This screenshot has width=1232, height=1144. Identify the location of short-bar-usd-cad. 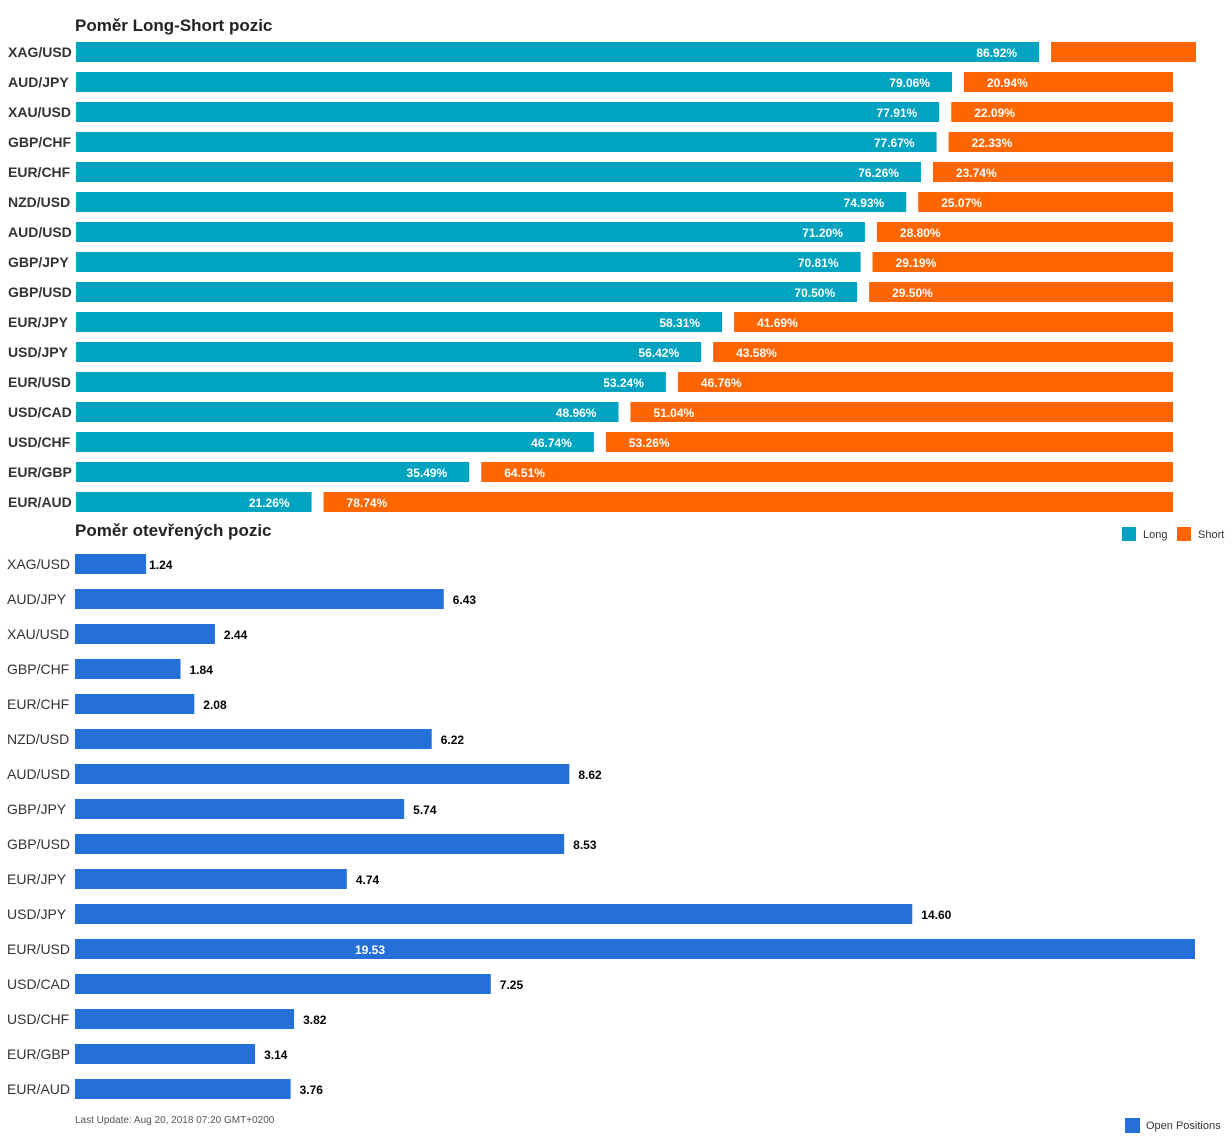
(901, 412).